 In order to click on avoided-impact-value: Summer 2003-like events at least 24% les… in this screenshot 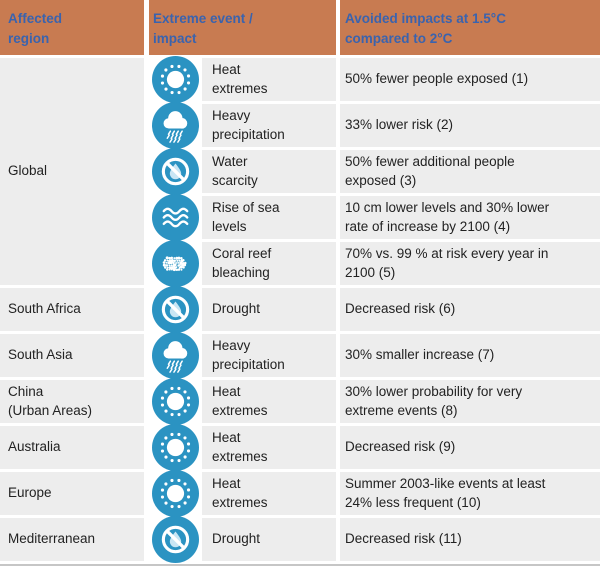, I will do `click(470, 493)`.